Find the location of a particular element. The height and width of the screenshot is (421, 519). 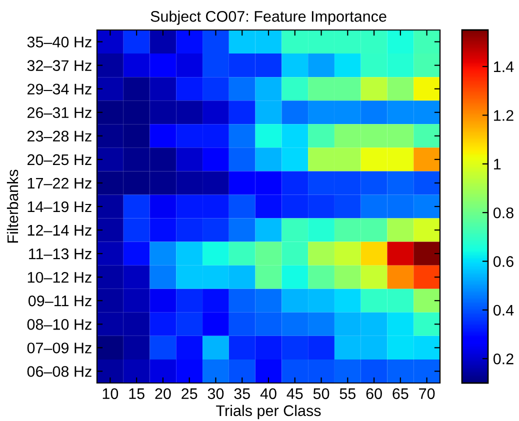

x-tick-label: 35 is located at coordinates (242, 394).